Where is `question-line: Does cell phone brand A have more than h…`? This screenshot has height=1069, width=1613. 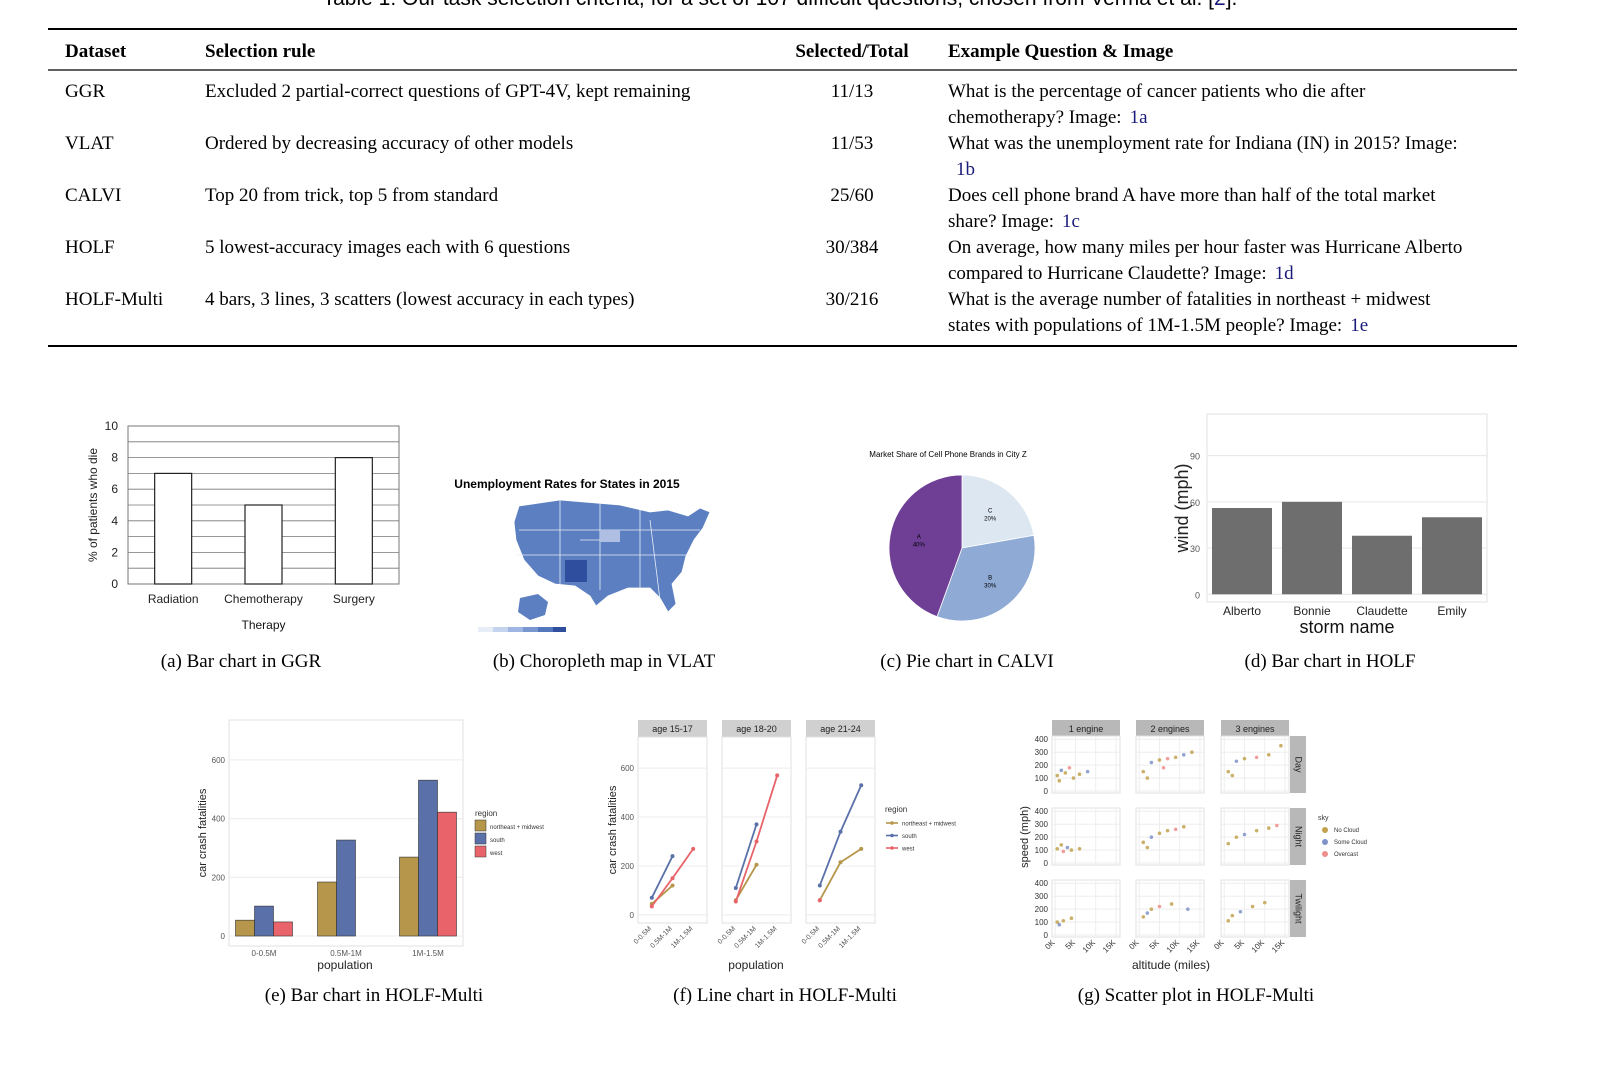 question-line: Does cell phone brand A have more than h… is located at coordinates (1192, 195).